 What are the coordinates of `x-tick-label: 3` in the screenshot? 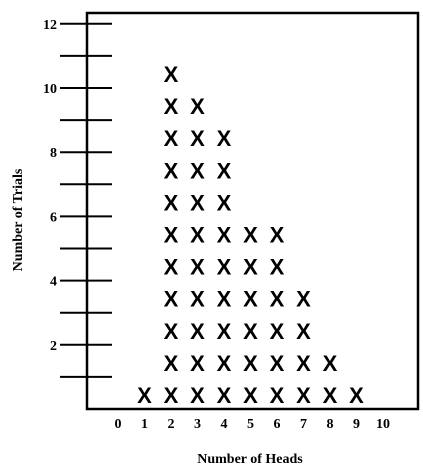 It's located at (197, 424).